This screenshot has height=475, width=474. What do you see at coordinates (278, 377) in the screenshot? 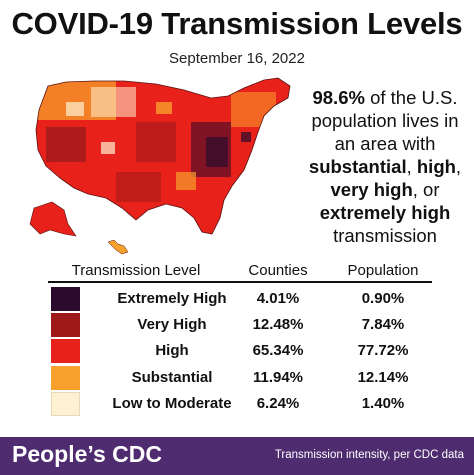
I see `row-counties-value: 11.94%` at bounding box center [278, 377].